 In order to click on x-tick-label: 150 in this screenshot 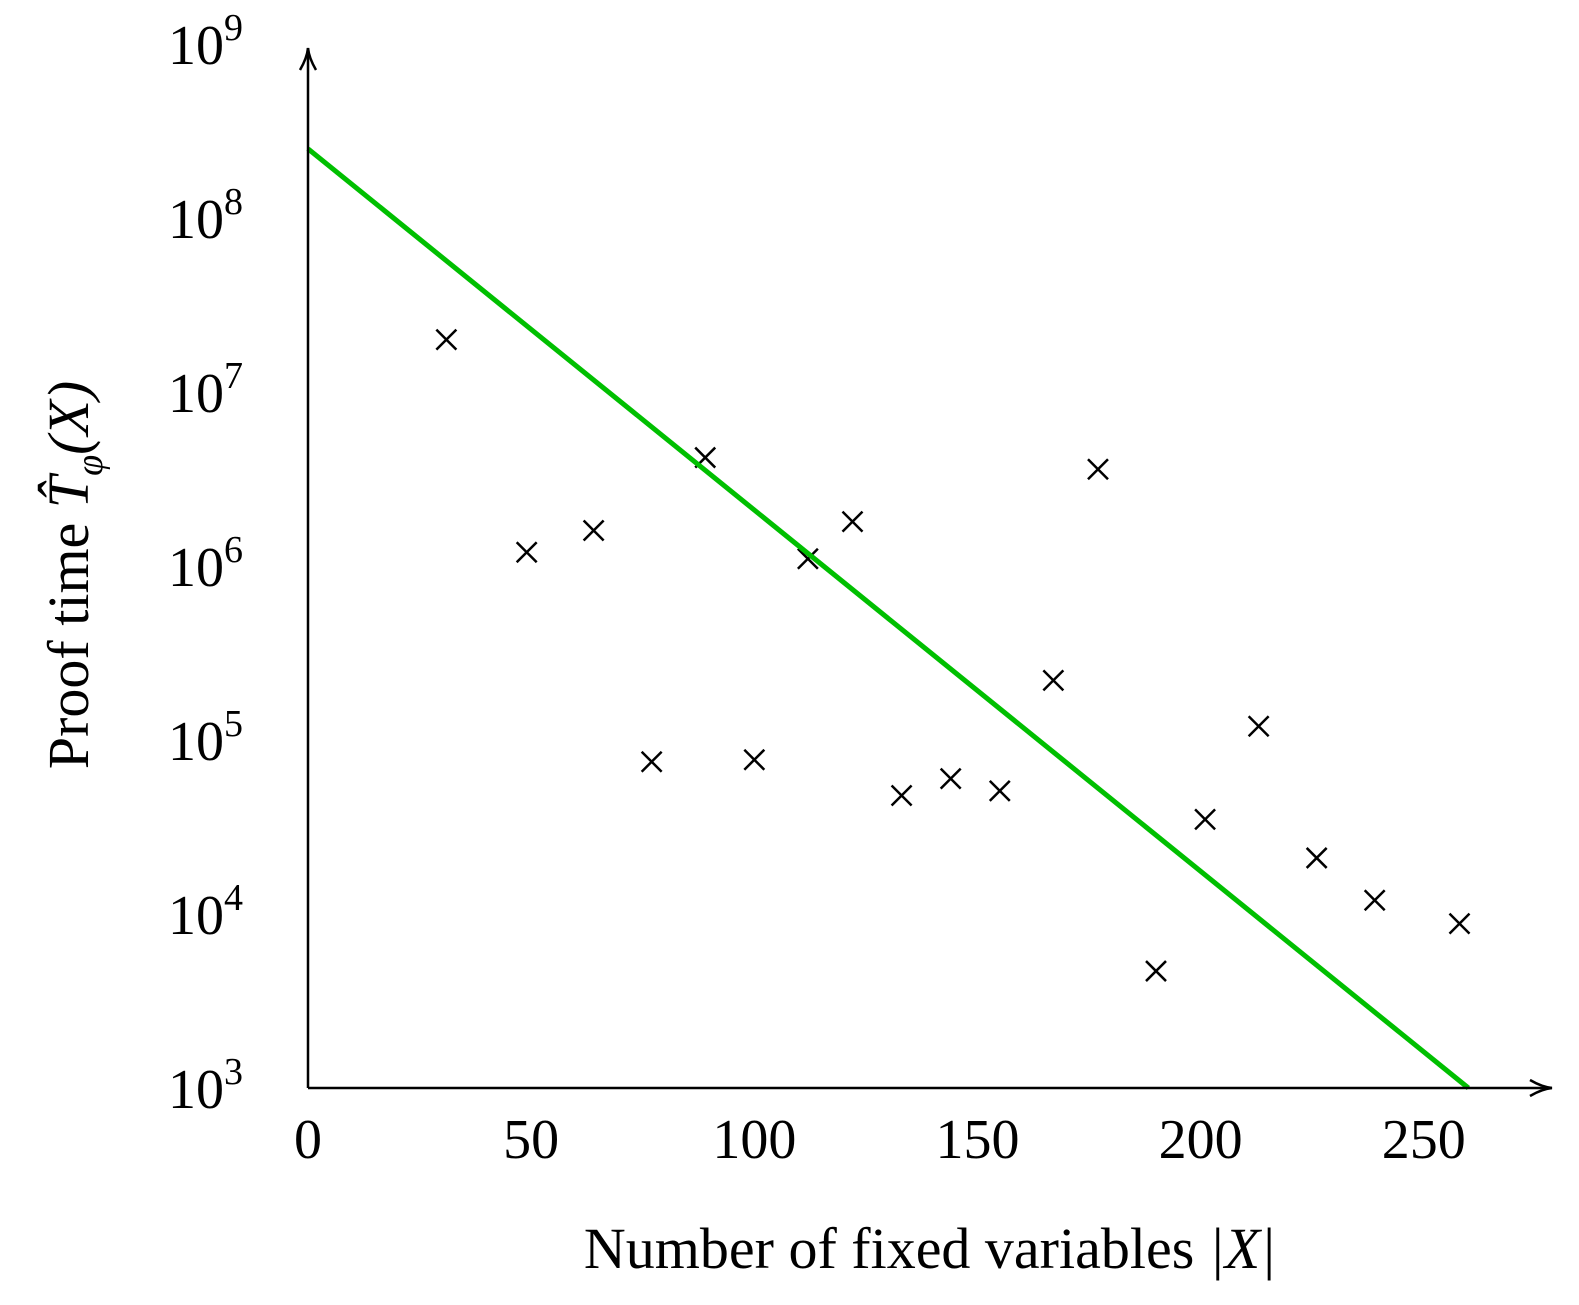, I will do `click(977, 1140)`.